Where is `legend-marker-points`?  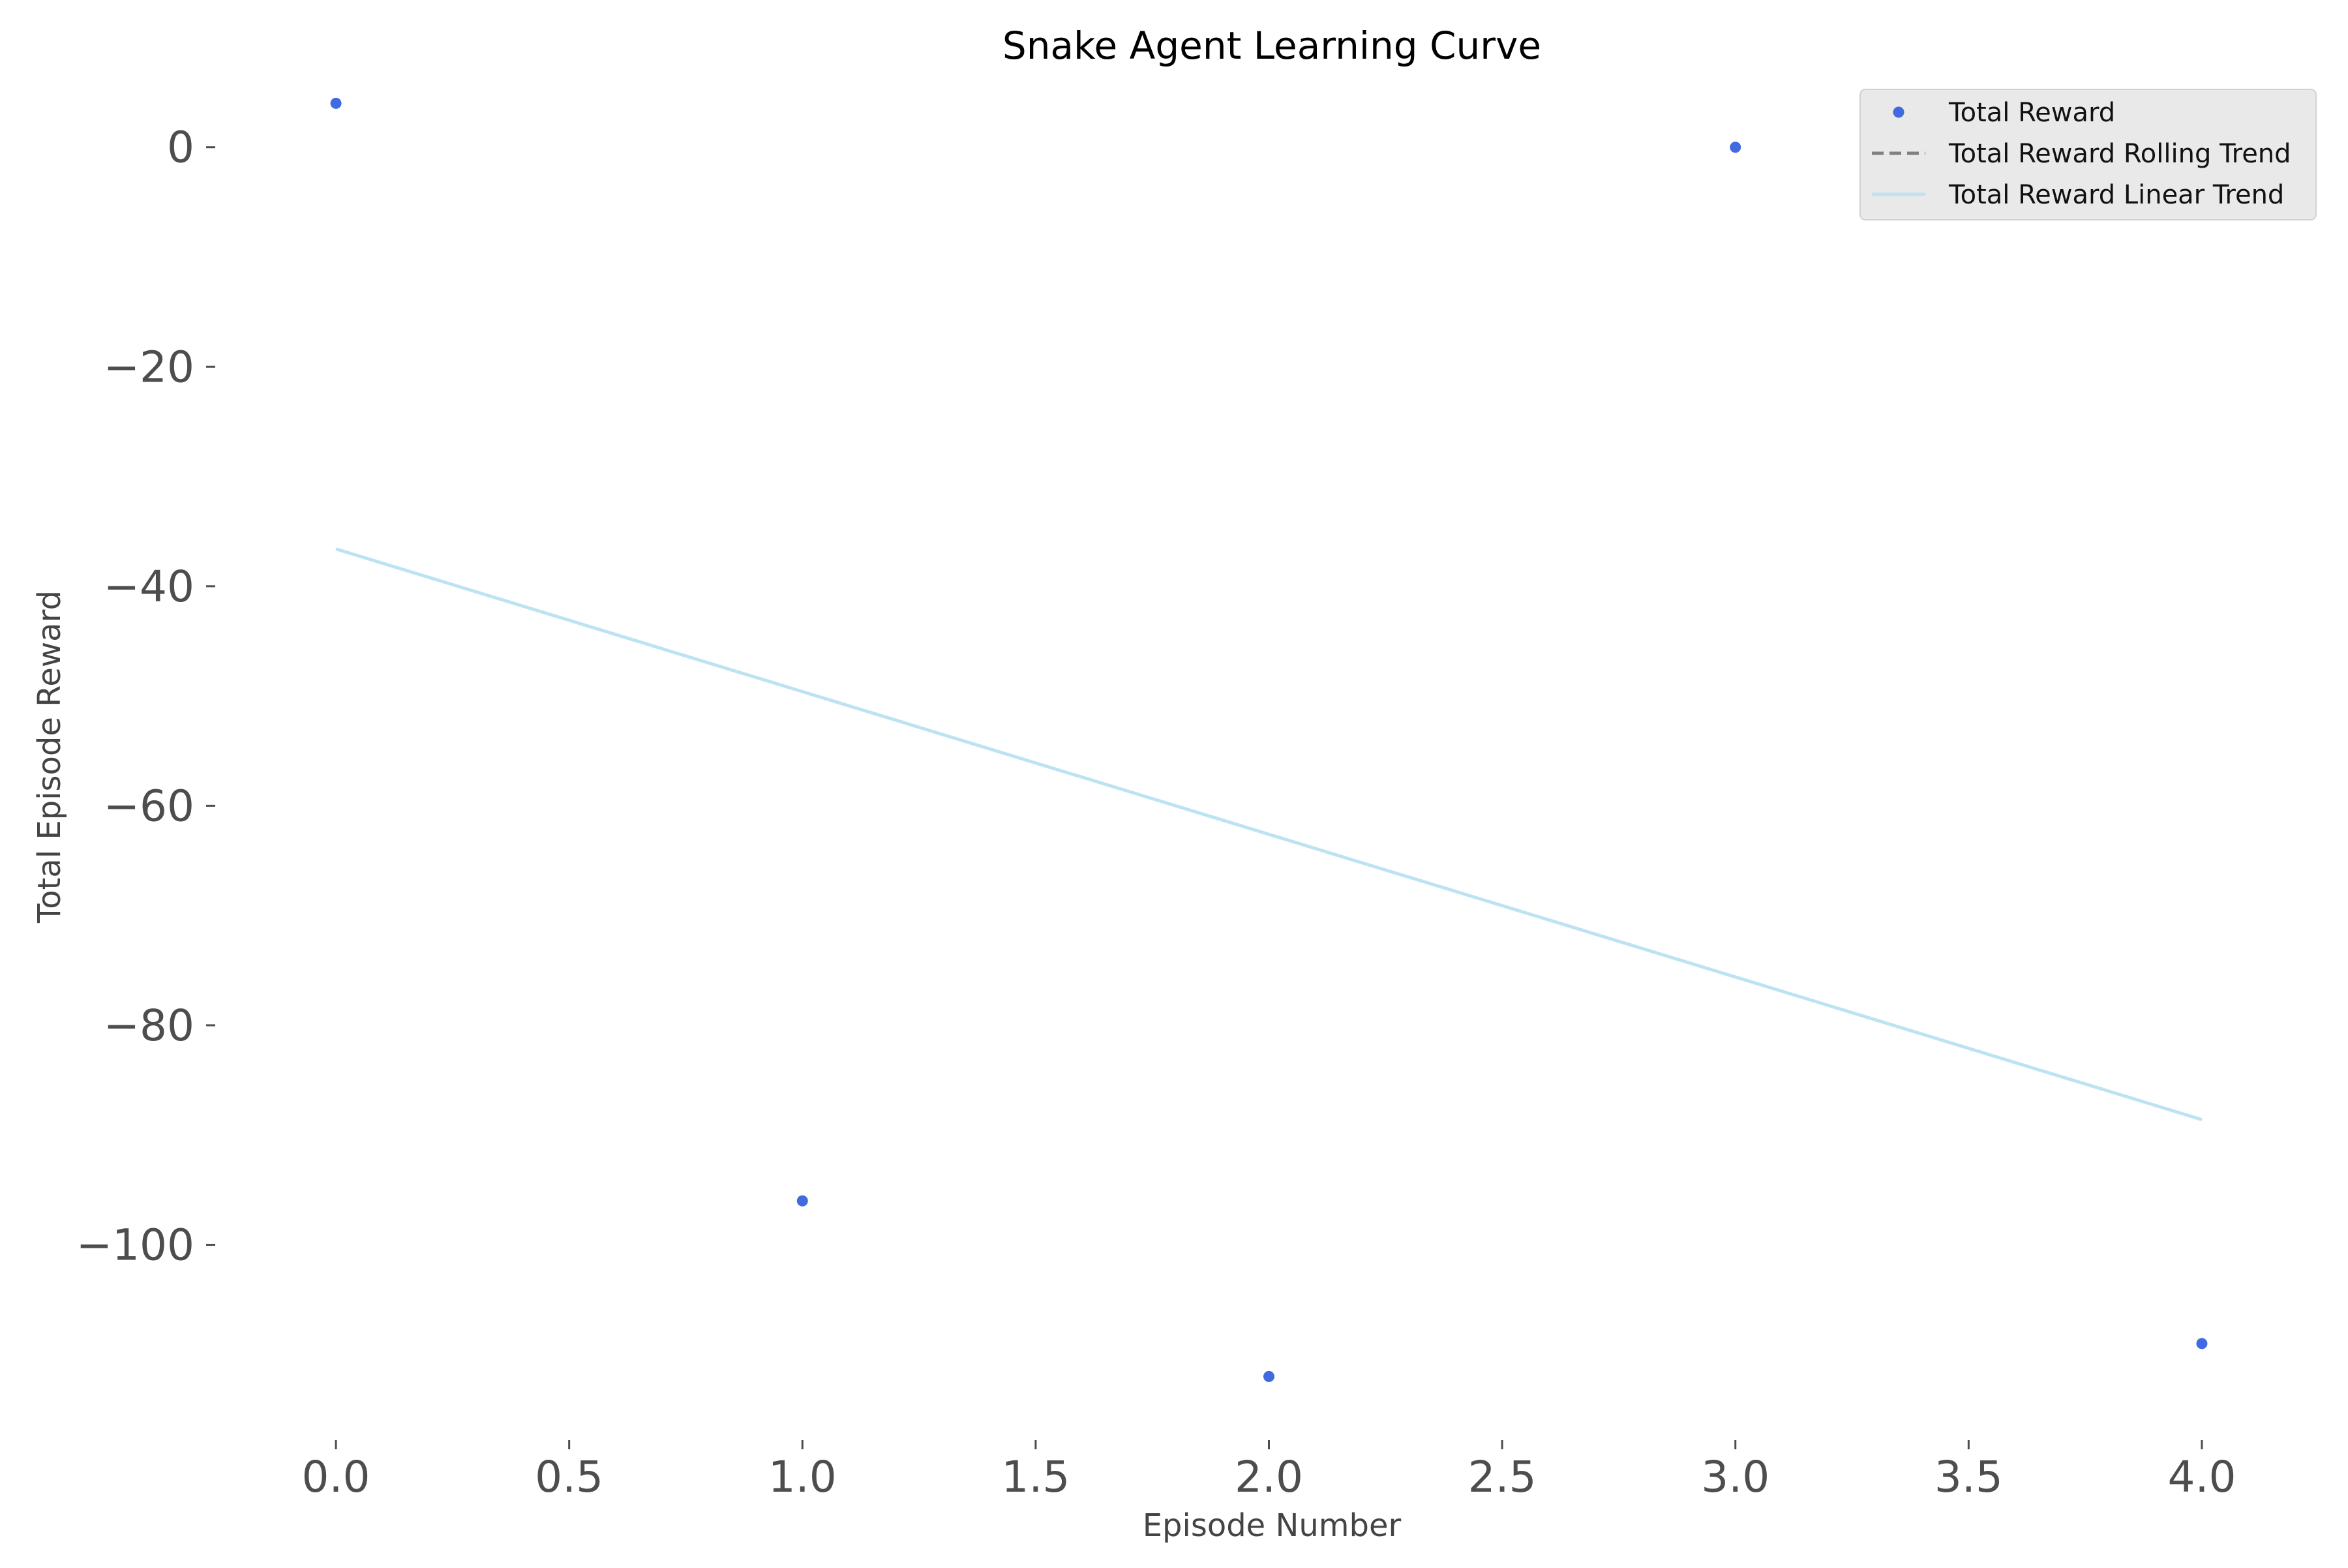 legend-marker-points is located at coordinates (1899, 112).